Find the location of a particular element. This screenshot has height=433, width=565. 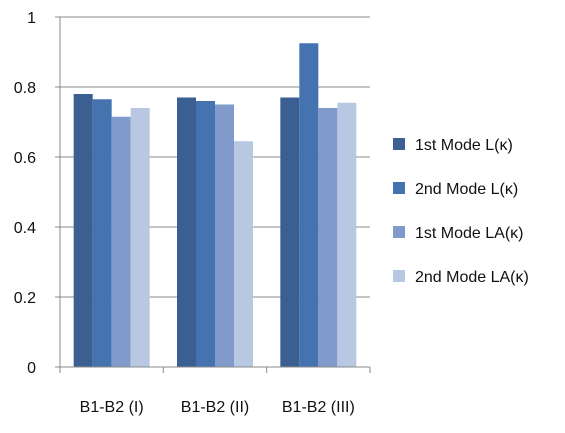

y-tick-label: 0.2 is located at coordinates (25, 298).